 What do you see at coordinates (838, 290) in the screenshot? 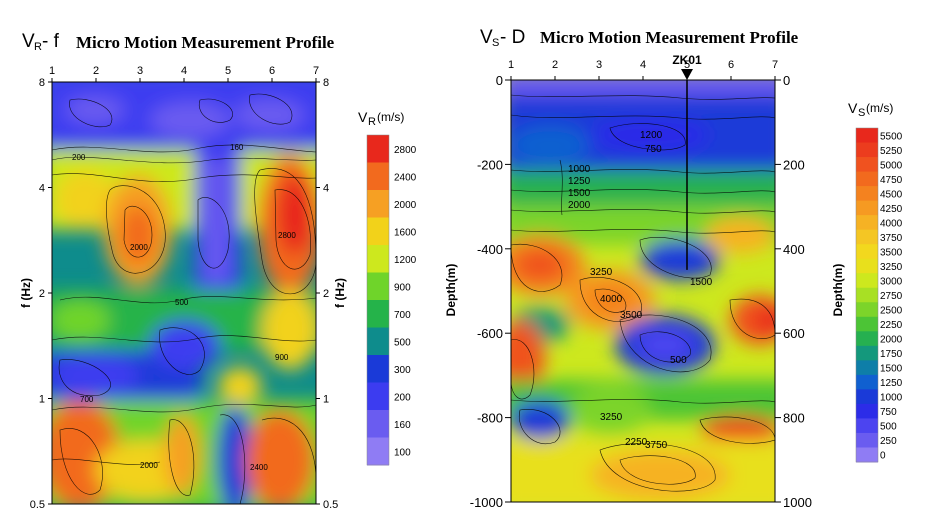
I see `right-y-axis-label-right: Depth(m)` at bounding box center [838, 290].